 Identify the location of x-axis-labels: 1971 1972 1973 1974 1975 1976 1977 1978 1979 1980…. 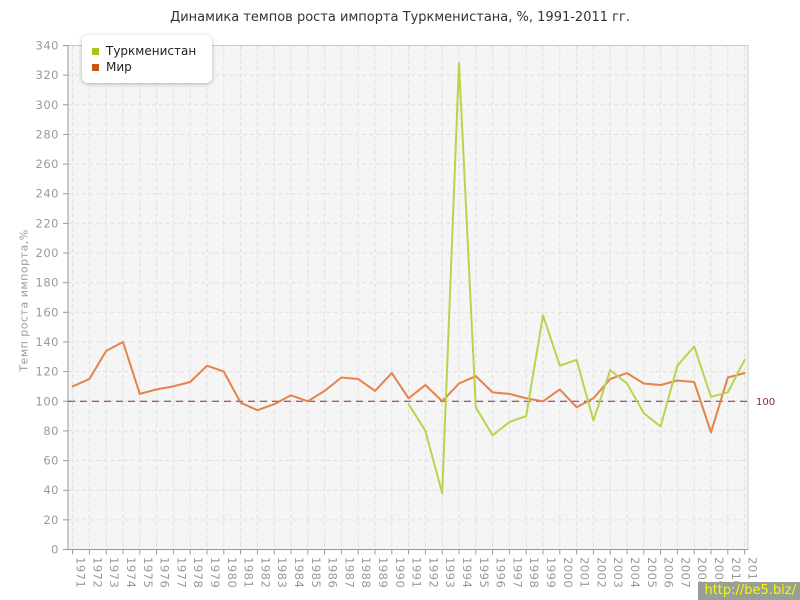
(417, 572).